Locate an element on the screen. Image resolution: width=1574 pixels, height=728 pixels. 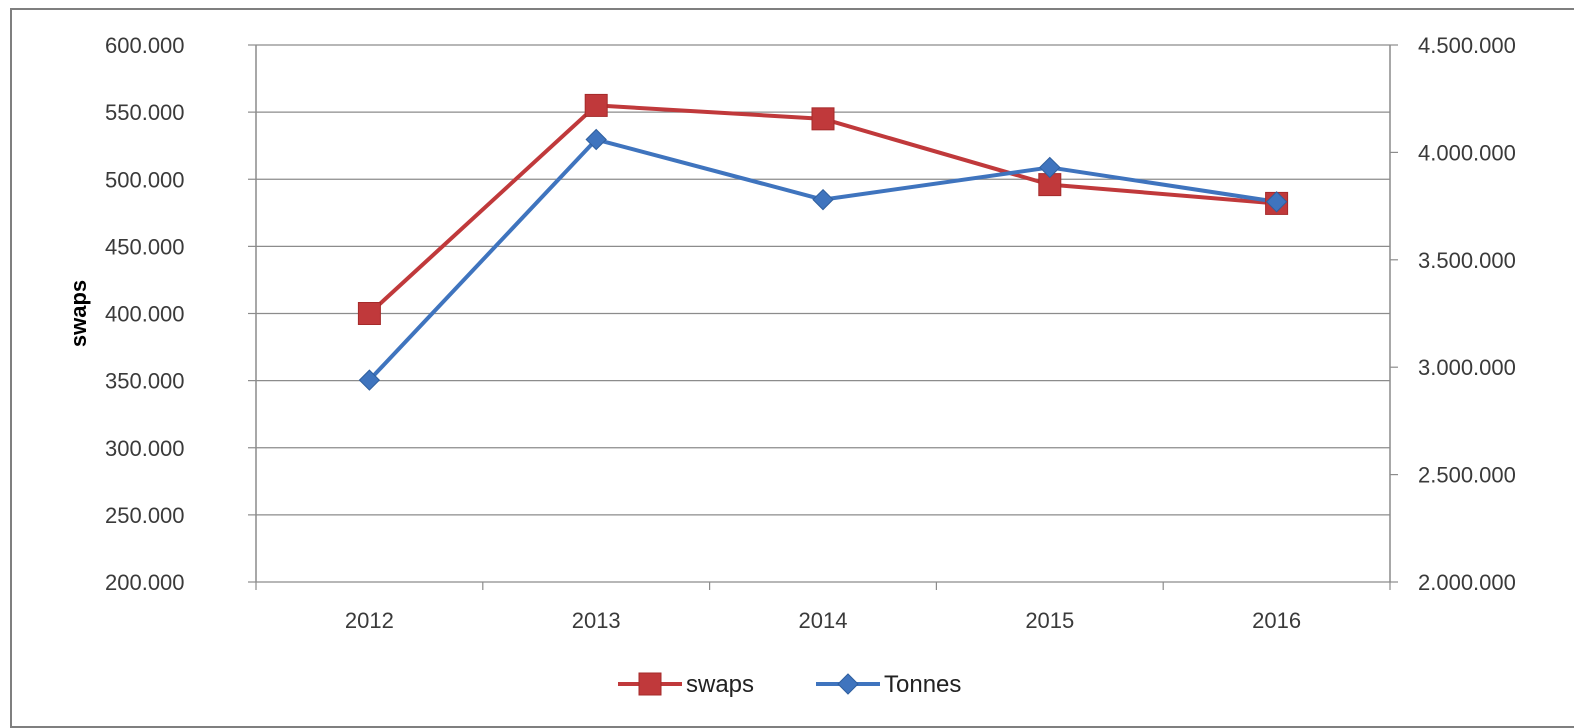
legend-marker-swaps is located at coordinates (650, 684).